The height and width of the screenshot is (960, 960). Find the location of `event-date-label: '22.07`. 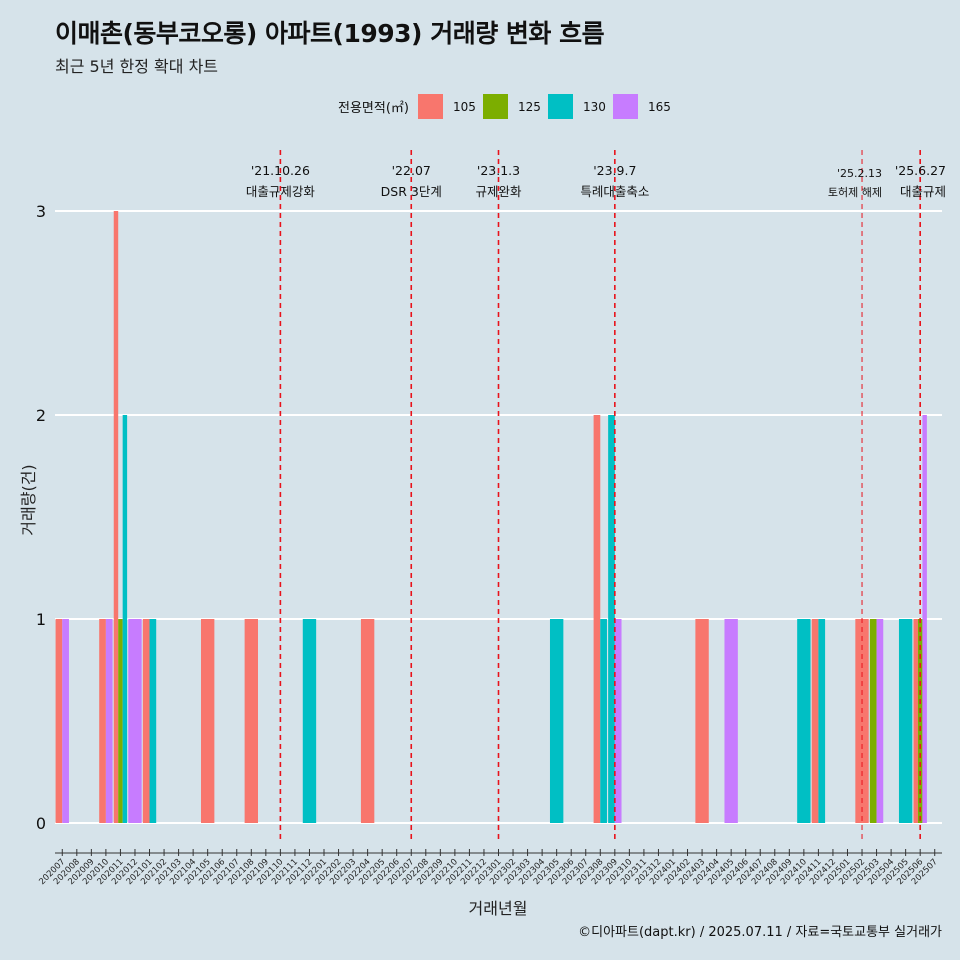

event-date-label: '22.07 is located at coordinates (411, 170).